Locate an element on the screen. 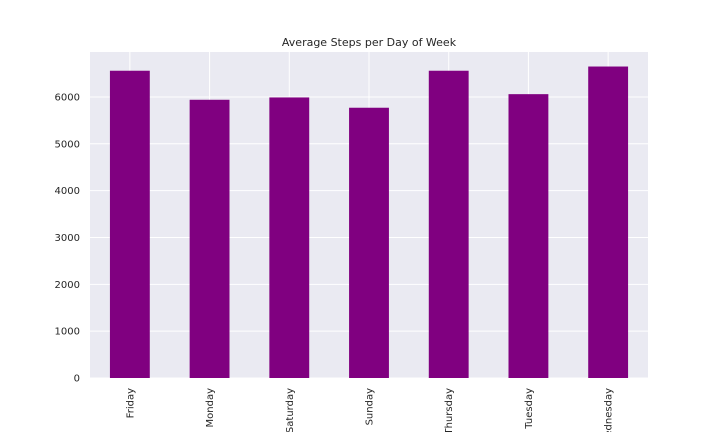 This screenshot has width=720, height=437. bar-thursday is located at coordinates (448, 224).